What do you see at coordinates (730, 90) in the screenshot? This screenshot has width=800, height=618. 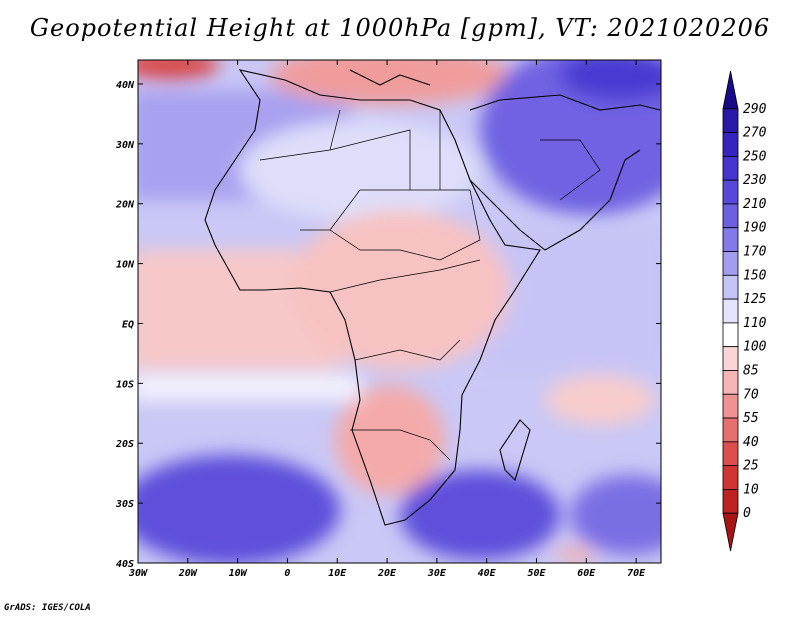 I see `colorbar-arrow-top` at bounding box center [730, 90].